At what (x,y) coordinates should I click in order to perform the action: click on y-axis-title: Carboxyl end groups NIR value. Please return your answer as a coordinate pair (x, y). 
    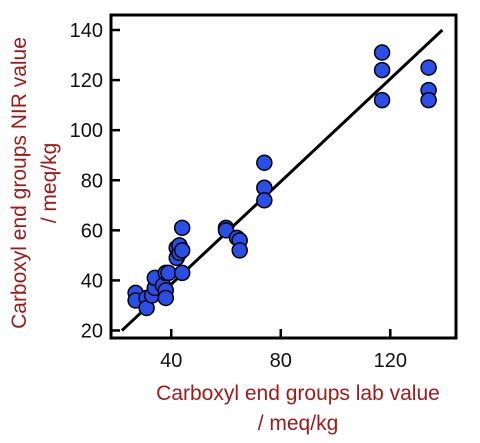
    Looking at the image, I should click on (19, 183).